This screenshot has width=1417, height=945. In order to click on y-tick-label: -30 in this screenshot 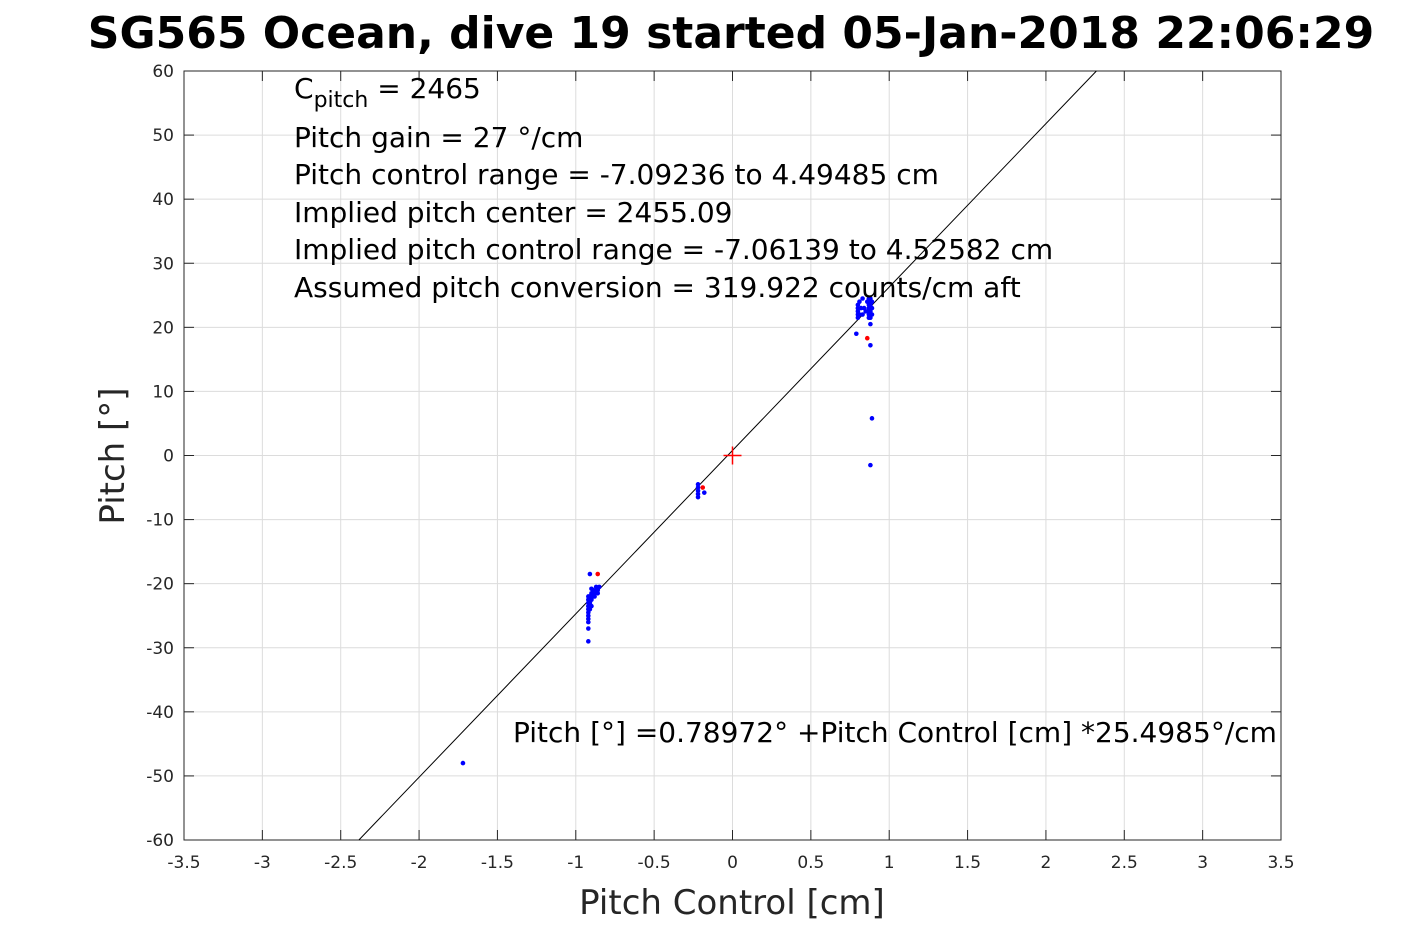, I will do `click(160, 649)`.